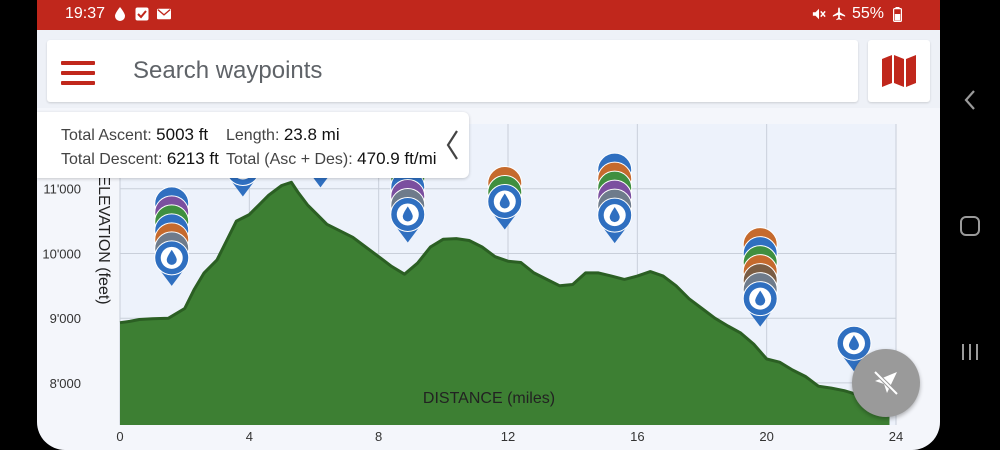  What do you see at coordinates (637, 436) in the screenshot?
I see `x-tick-label: 16` at bounding box center [637, 436].